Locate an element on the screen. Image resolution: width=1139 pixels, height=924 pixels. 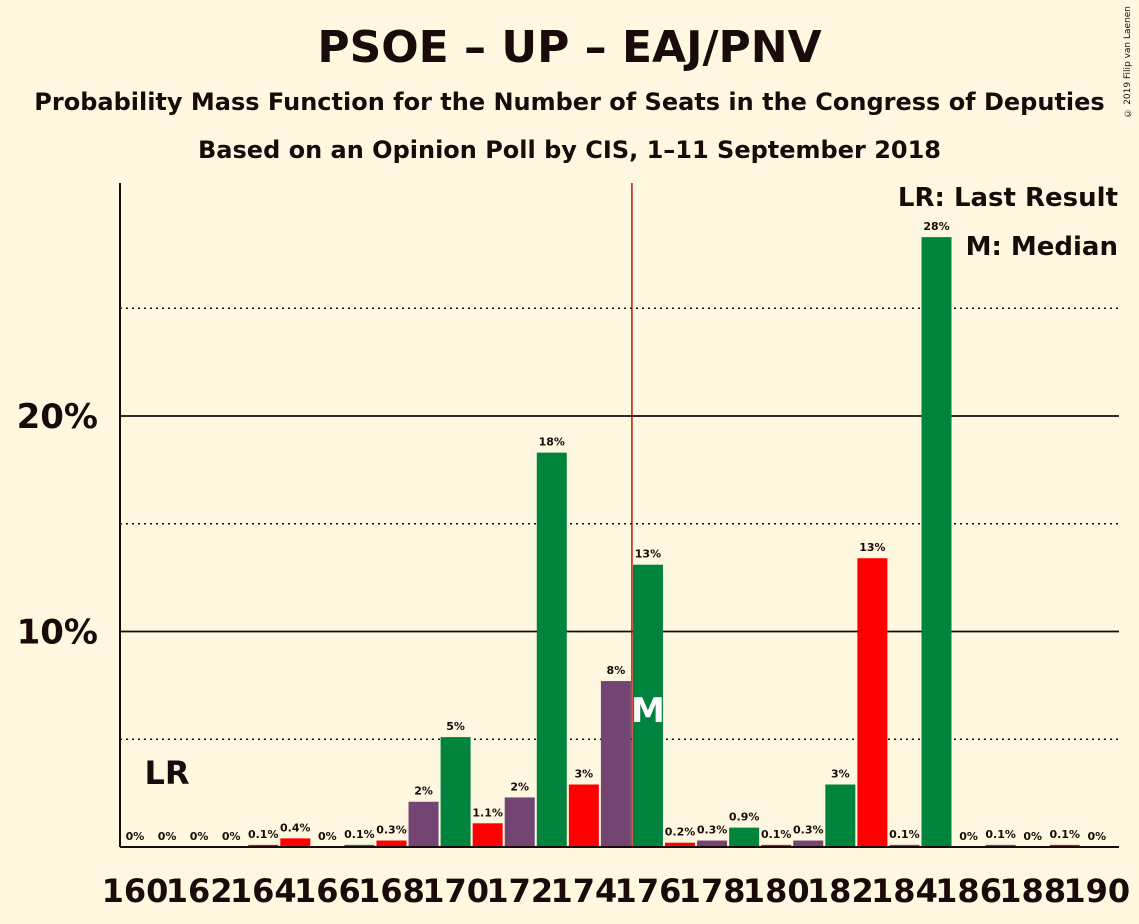
x-tick-label: 188 is located at coordinates (1032, 891).